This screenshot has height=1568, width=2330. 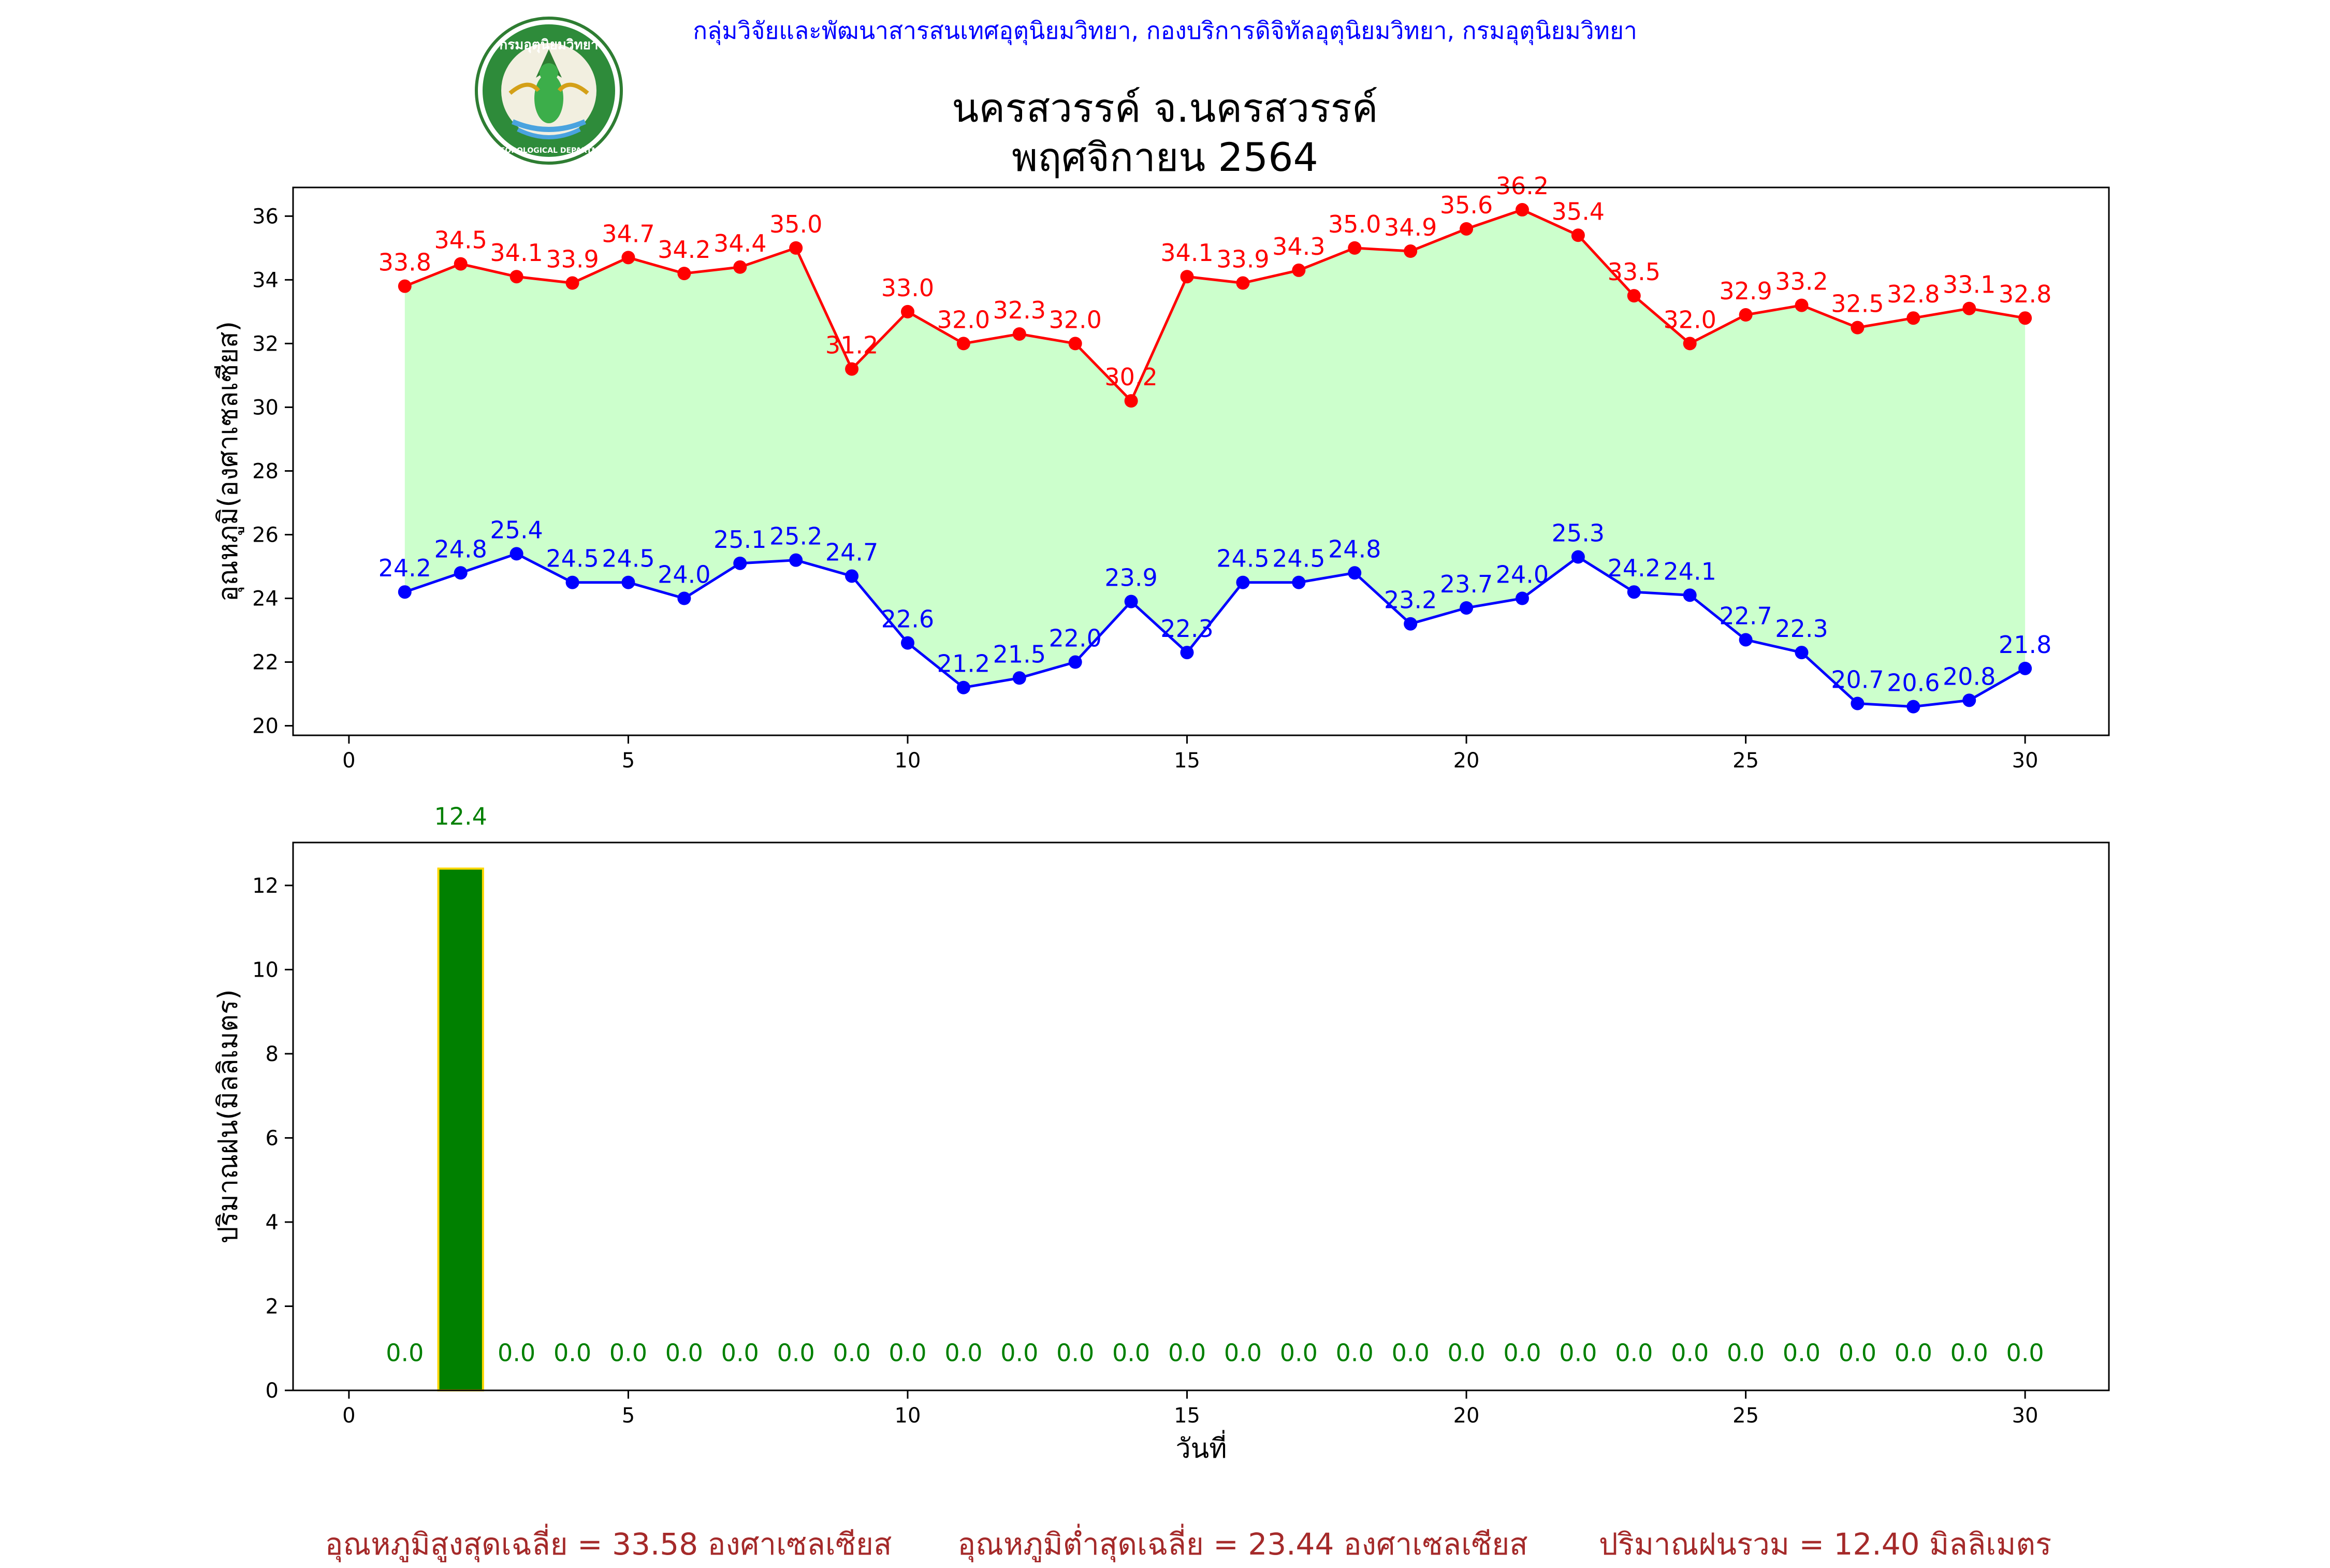 What do you see at coordinates (1913, 683) in the screenshot?
I see `min-temperature-data-label: 20.6` at bounding box center [1913, 683].